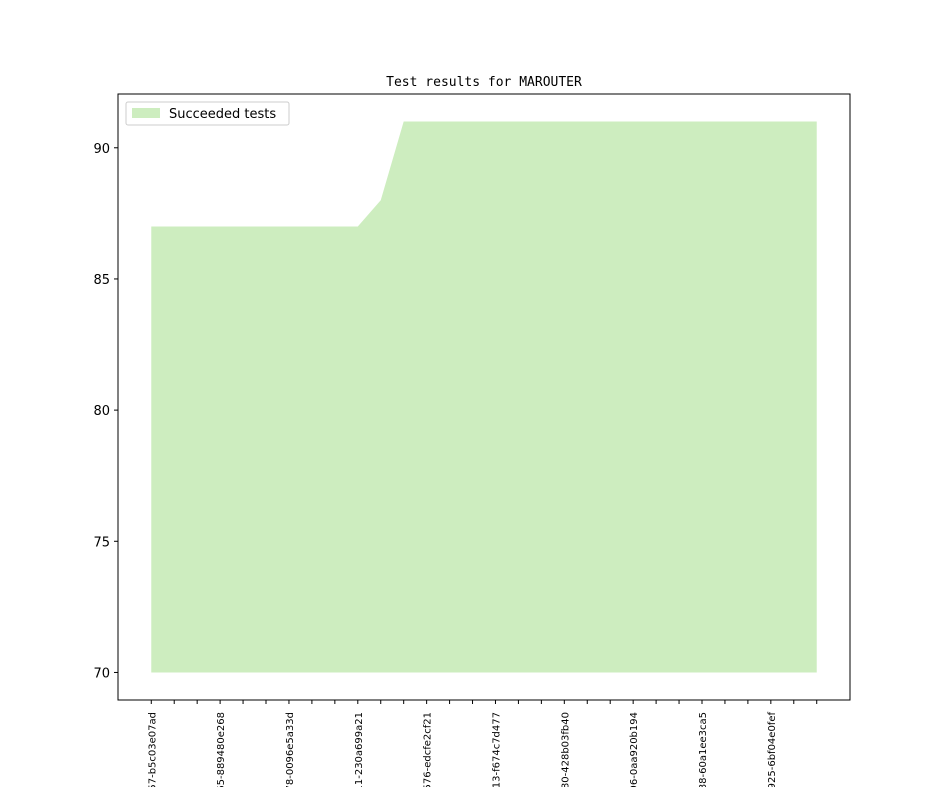  Describe the element at coordinates (703, 749) in the screenshot. I see `x-tick-label: 88-60a1ee3ca5` at that location.